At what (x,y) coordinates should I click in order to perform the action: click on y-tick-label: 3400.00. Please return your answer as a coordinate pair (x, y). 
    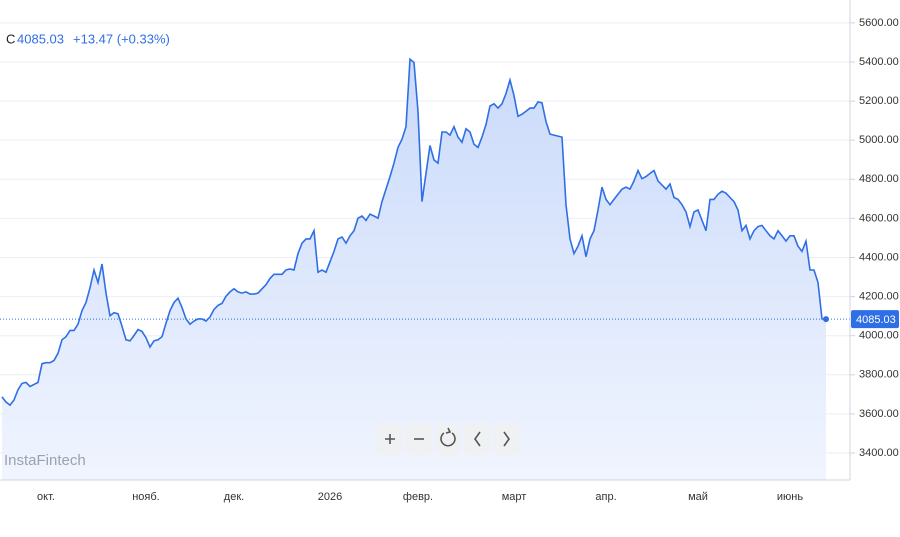
    Looking at the image, I should click on (879, 453).